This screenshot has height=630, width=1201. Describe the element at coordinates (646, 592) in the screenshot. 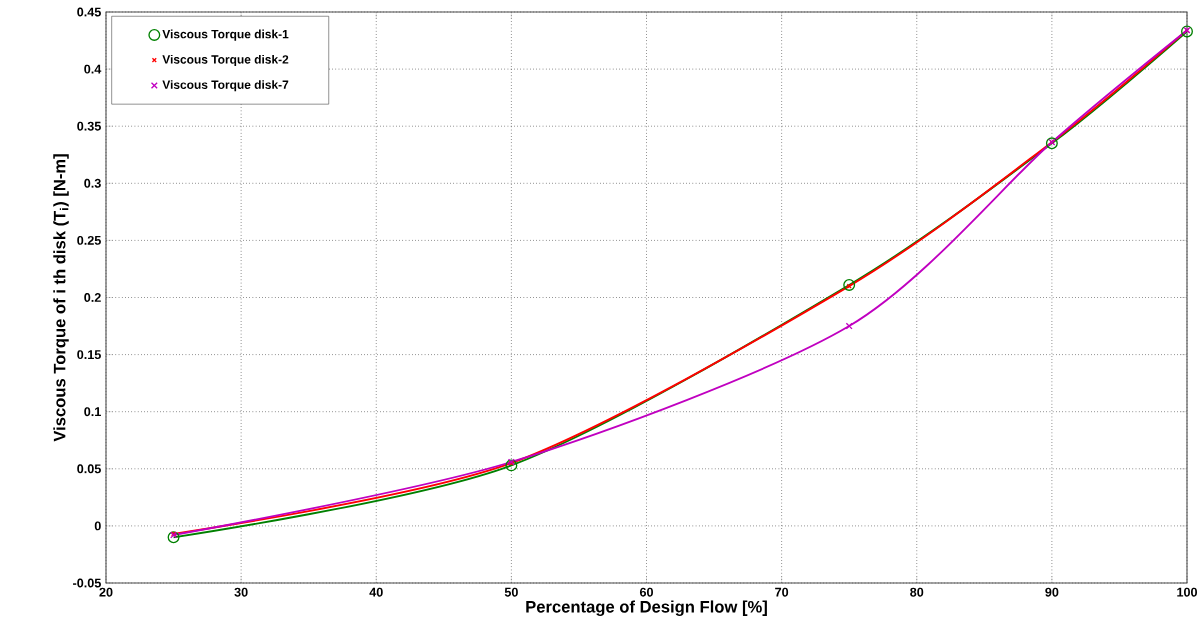

I see `x-tick-label: 60` at that location.